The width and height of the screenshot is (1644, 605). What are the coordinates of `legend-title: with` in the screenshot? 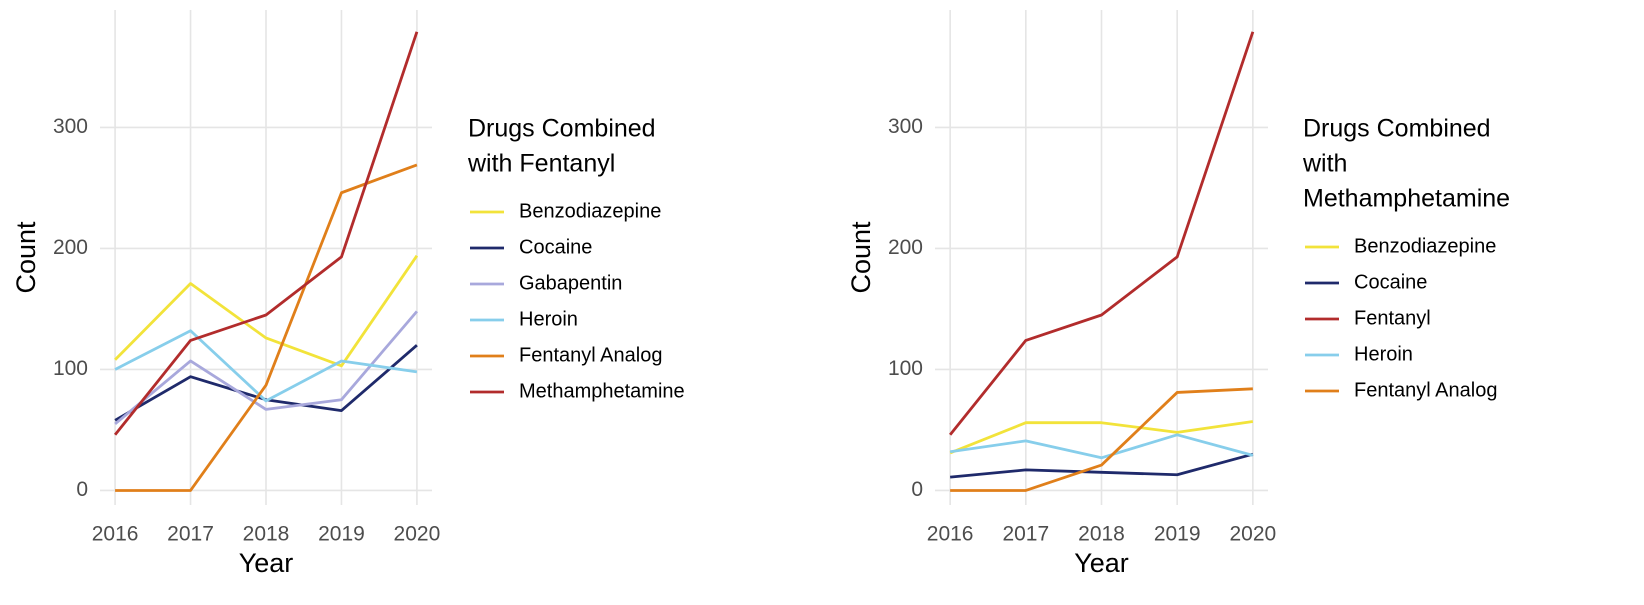 It's located at (1324, 164).